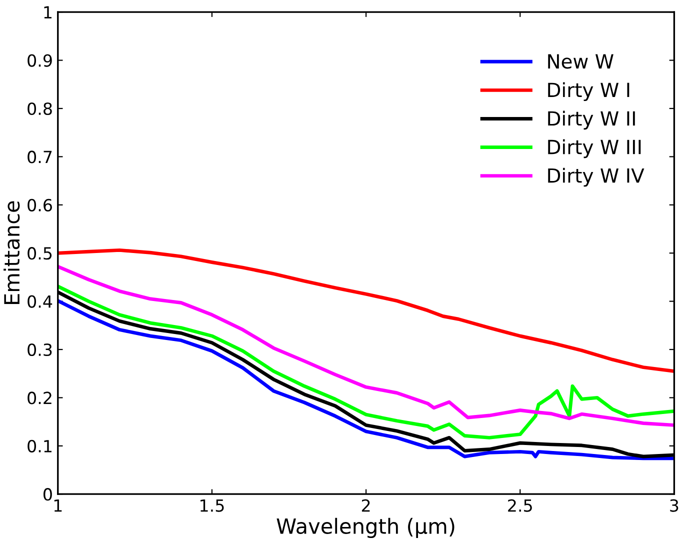 The image size is (681, 549). Describe the element at coordinates (365, 528) in the screenshot. I see `x-axis-title: Wavelength (µm)` at that location.